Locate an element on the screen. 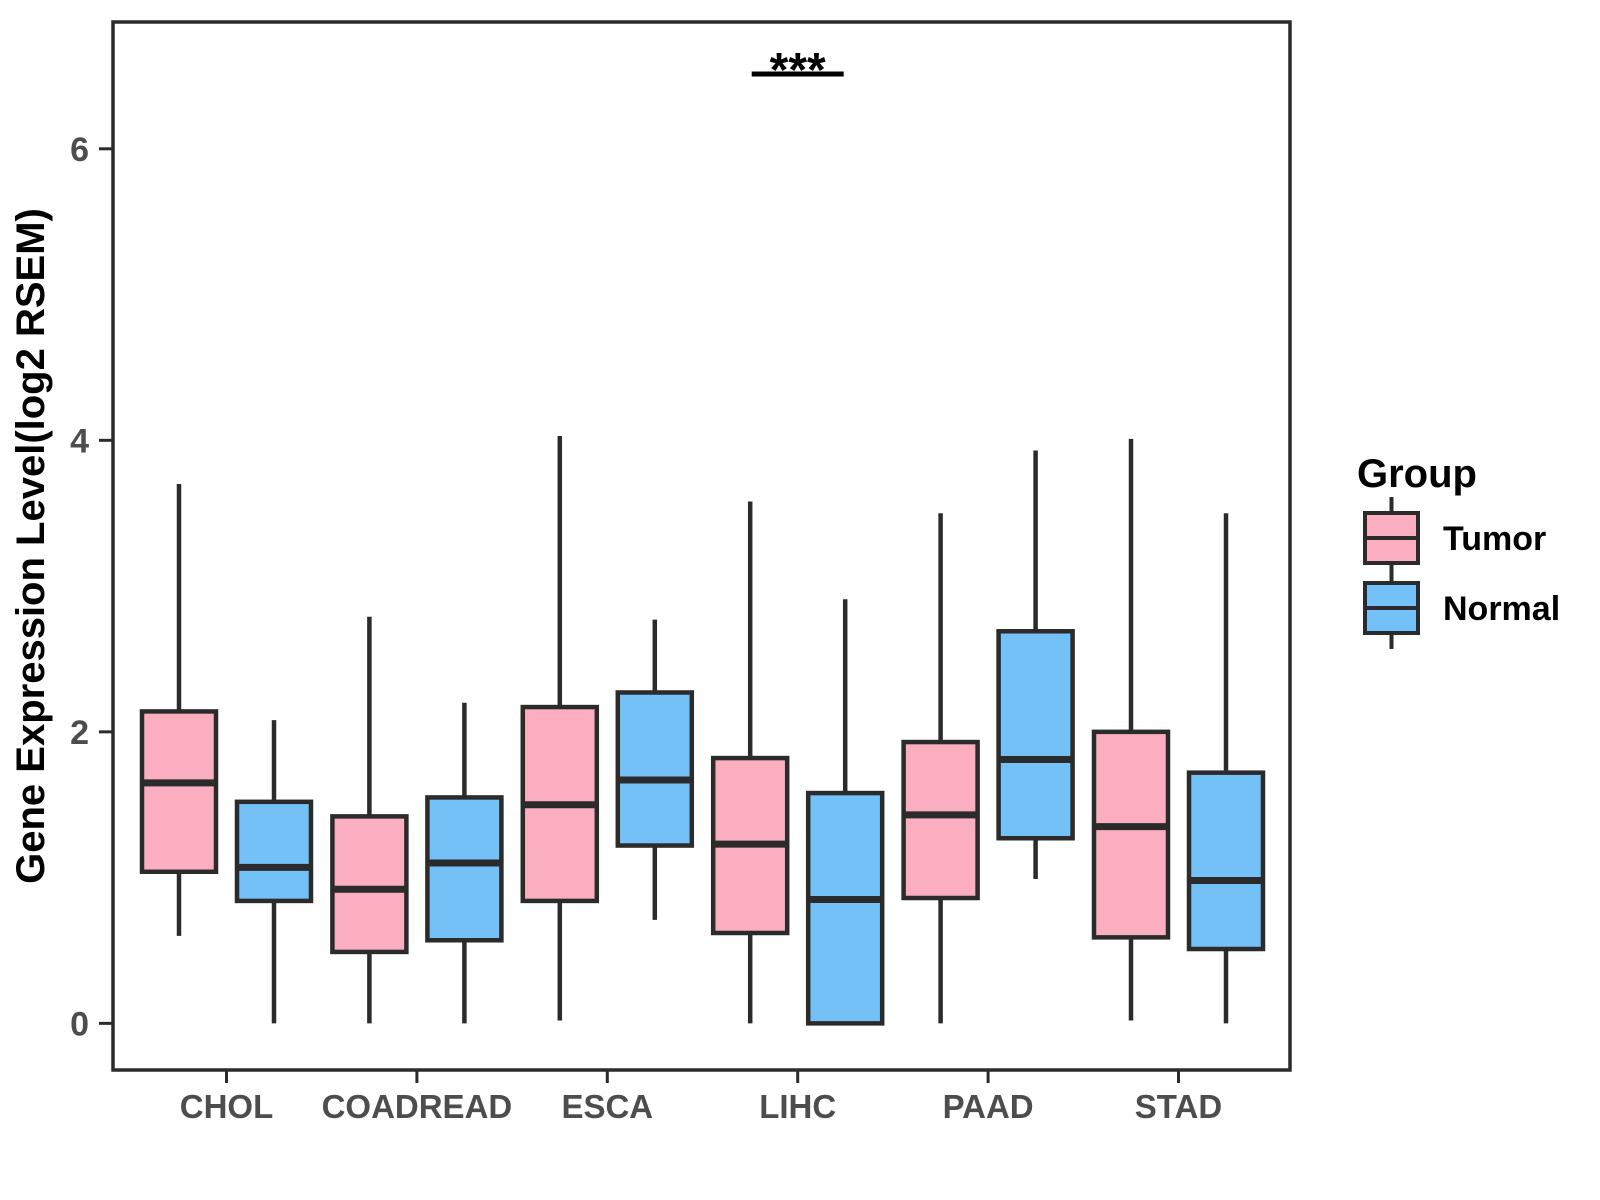 The image size is (1600, 1200). iqr-box-COADREAD-Tumor is located at coordinates (369, 884).